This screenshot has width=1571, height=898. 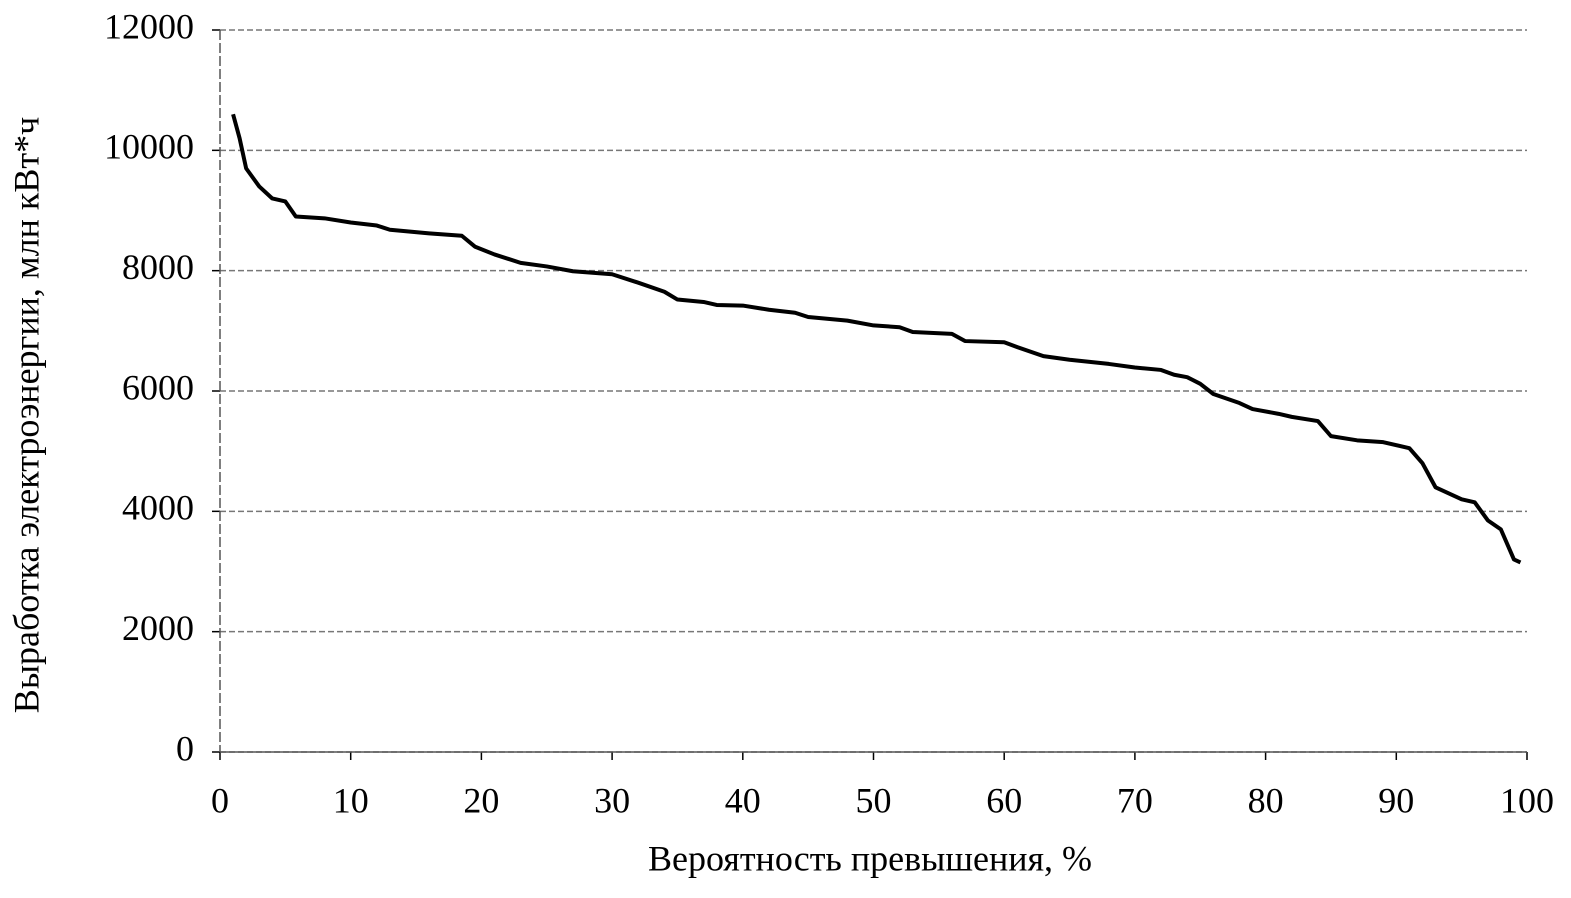 What do you see at coordinates (149, 147) in the screenshot?
I see `y-tick-label: 10000` at bounding box center [149, 147].